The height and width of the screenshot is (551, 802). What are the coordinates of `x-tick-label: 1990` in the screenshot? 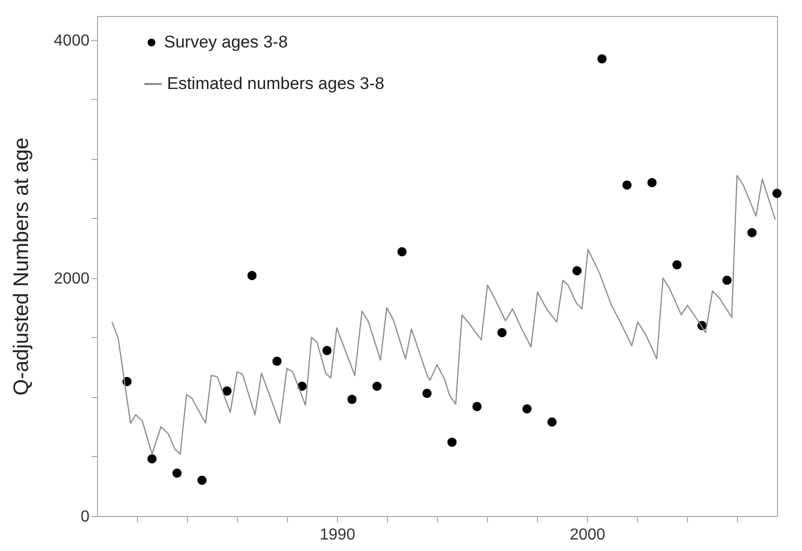 It's located at (338, 535).